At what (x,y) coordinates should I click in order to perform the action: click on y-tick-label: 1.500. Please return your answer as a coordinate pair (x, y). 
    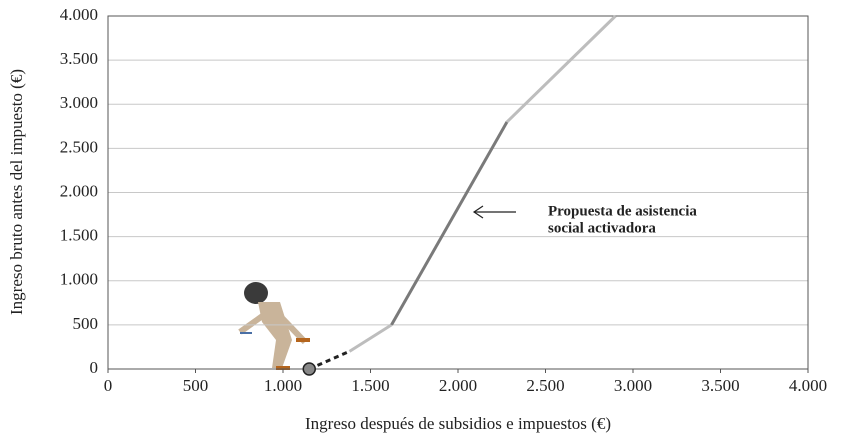
    Looking at the image, I should click on (79, 235).